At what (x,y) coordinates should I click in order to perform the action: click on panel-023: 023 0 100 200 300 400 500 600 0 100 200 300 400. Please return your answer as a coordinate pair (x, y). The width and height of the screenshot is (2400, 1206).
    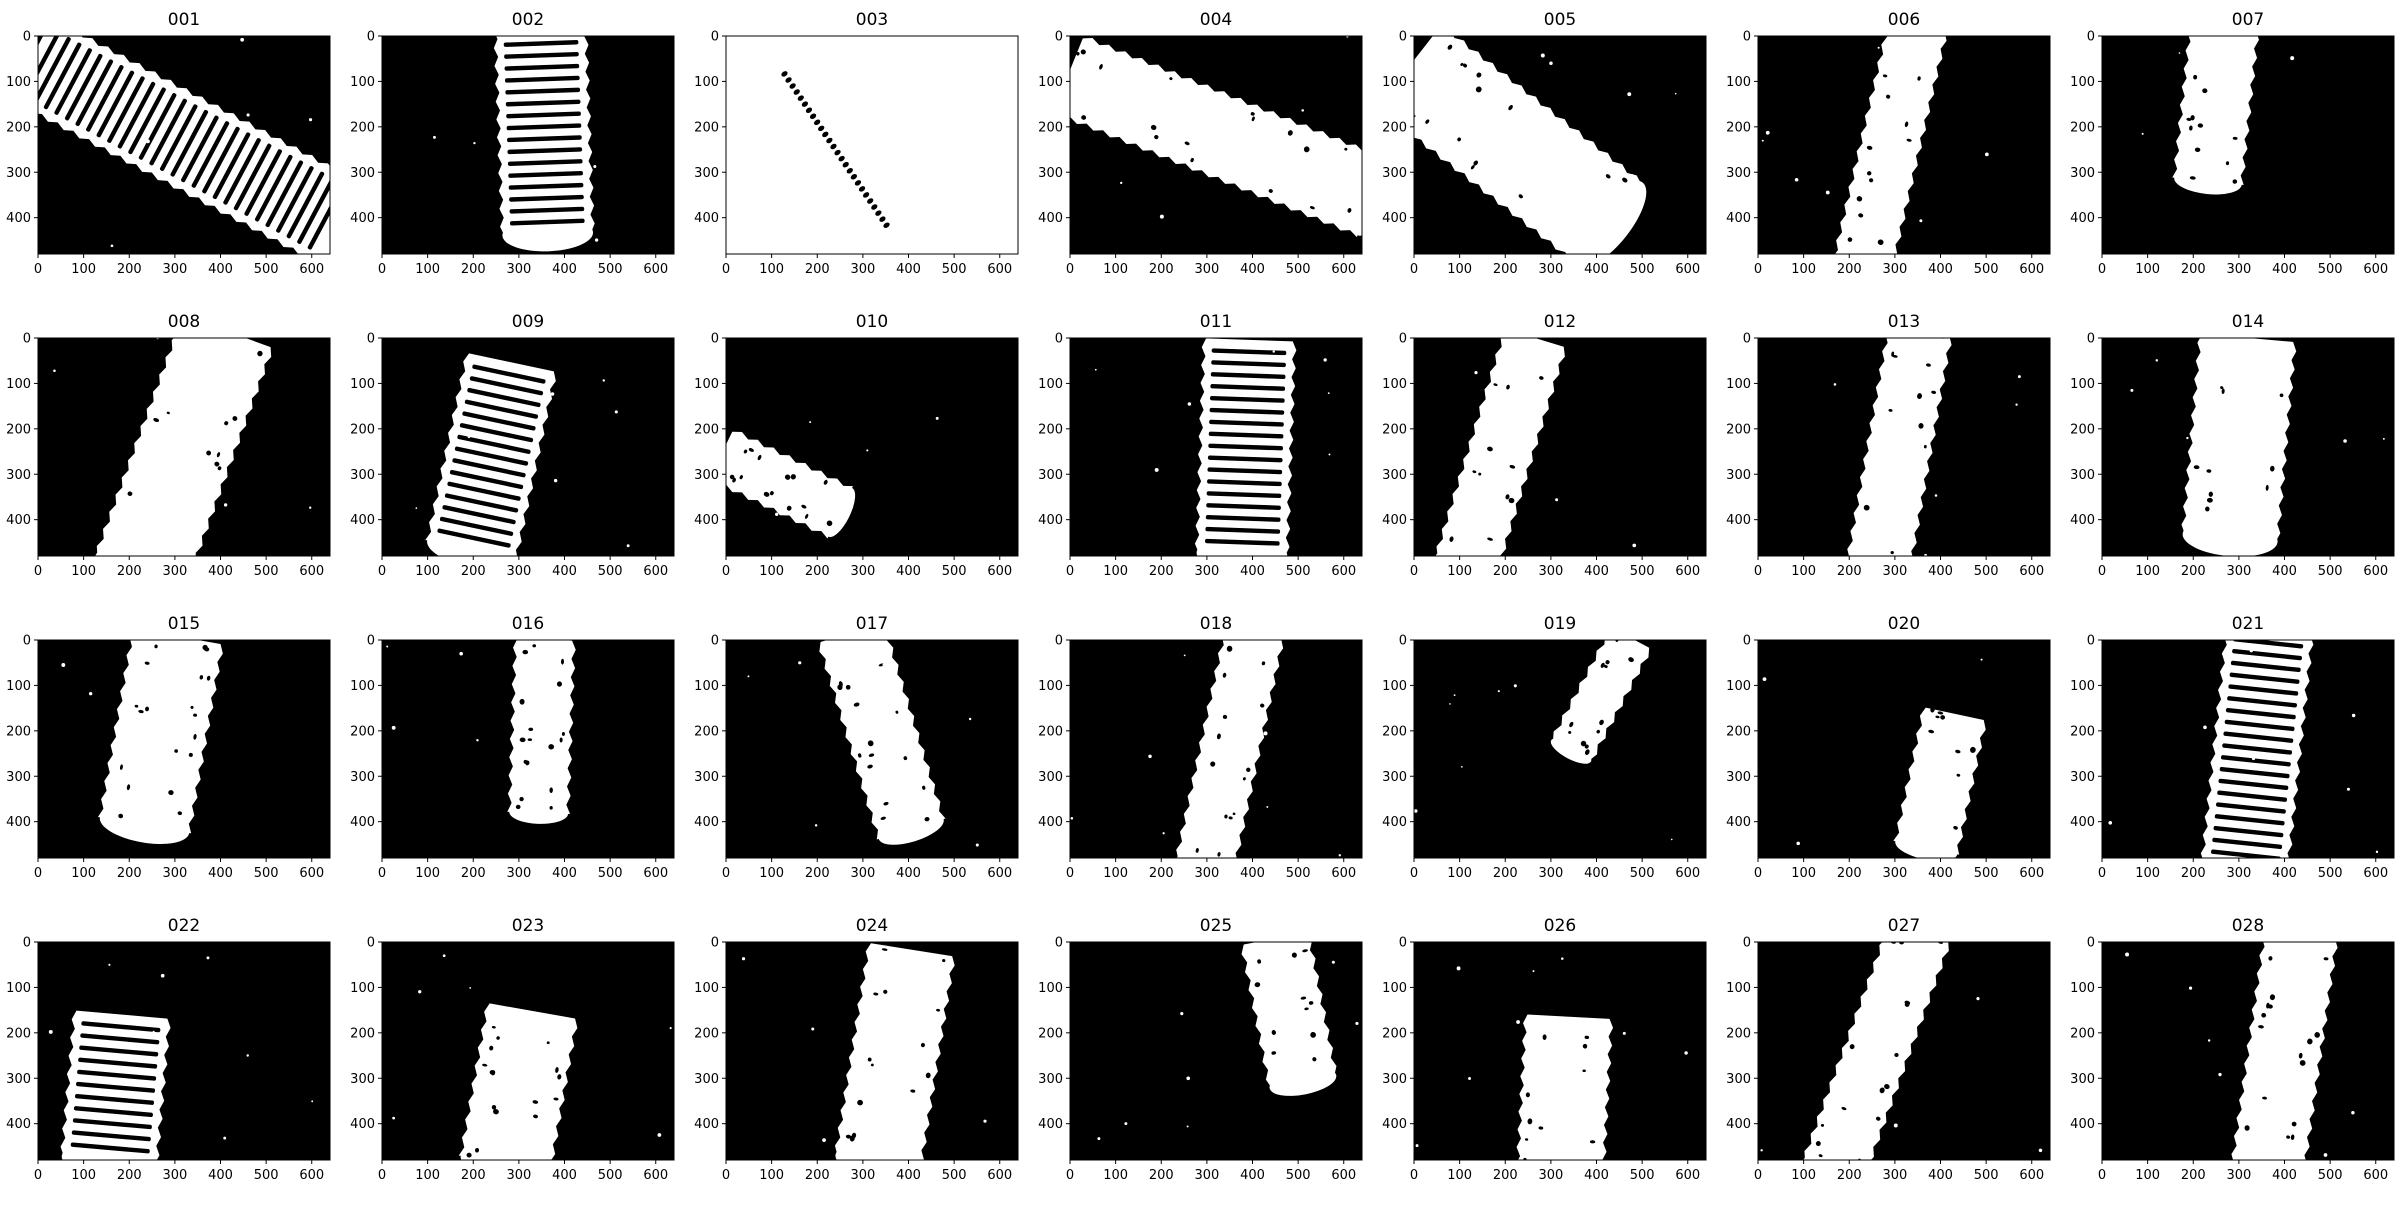
    Looking at the image, I should click on (514, 1056).